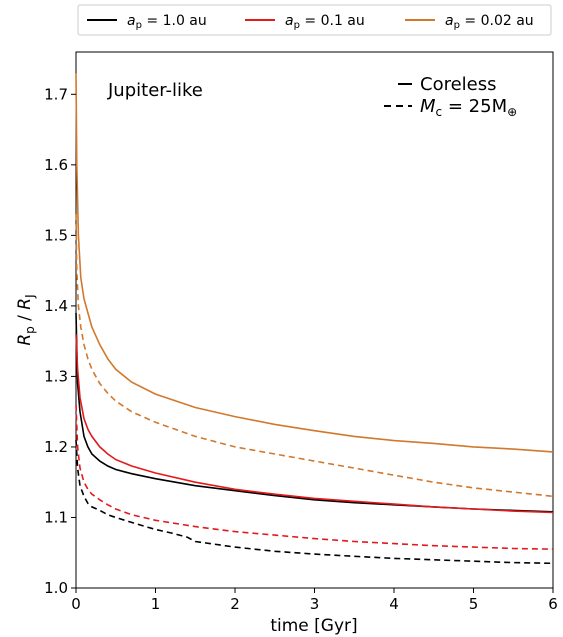 Image resolution: width=563 pixels, height=637 pixels. I want to click on y-tick-label: 1.5, so click(56, 235).